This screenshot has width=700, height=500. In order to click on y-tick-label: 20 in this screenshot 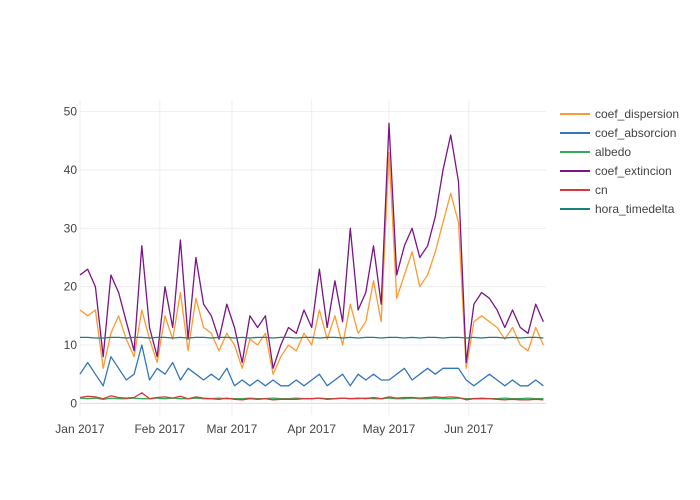, I will do `click(71, 287)`.